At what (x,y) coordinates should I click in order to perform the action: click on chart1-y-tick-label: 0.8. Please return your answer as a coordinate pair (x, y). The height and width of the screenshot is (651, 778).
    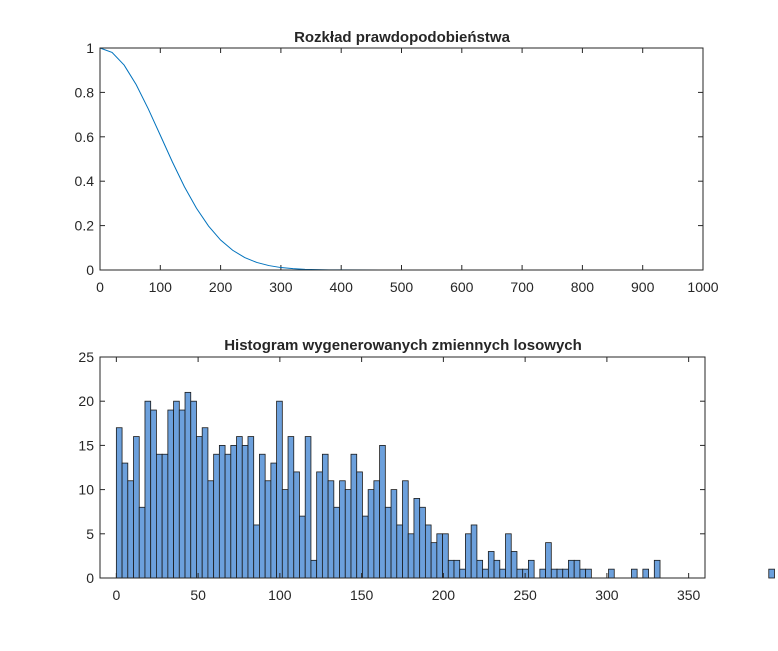
    Looking at the image, I should click on (85, 92).